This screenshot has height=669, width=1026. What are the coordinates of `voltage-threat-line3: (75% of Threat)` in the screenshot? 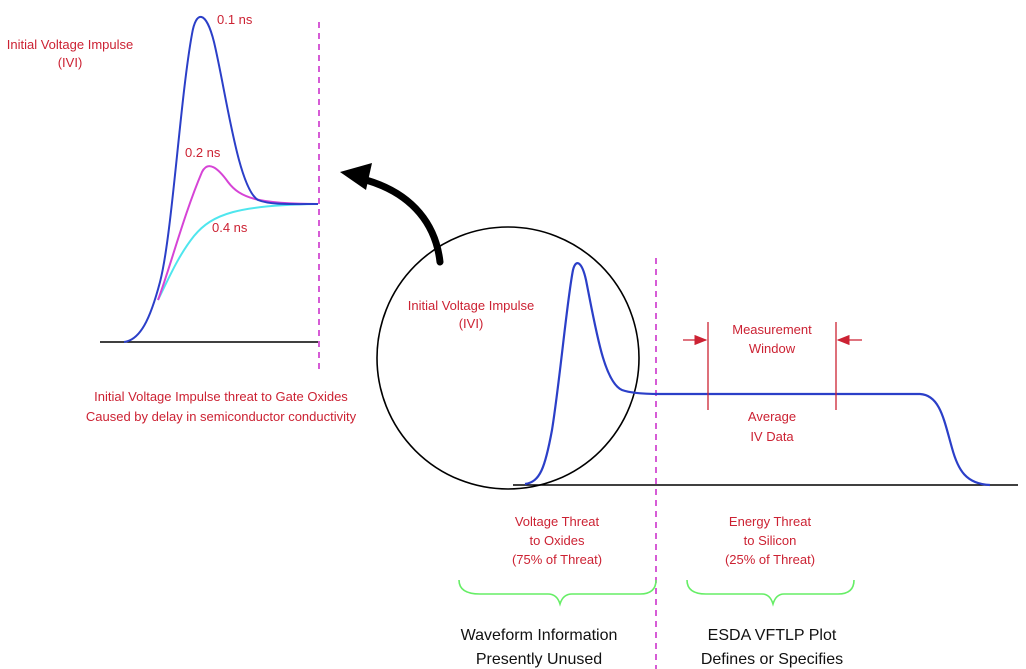 It's located at (557, 559).